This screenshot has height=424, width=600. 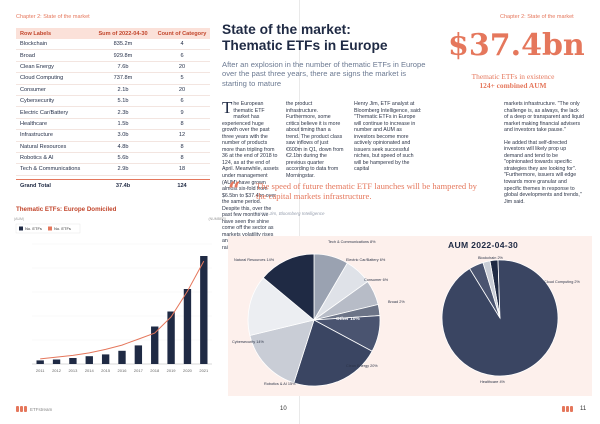 What do you see at coordinates (33, 228) in the screenshot?
I see `legend-label-bars: No. ETFs` at bounding box center [33, 228].